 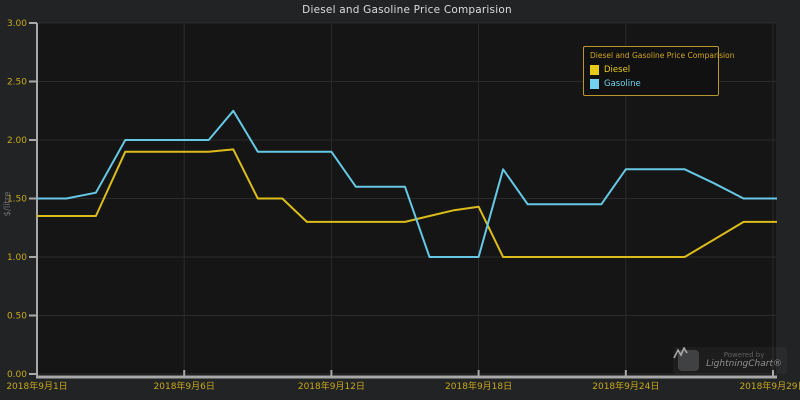 What do you see at coordinates (651, 84) in the screenshot?
I see `legend-item-gasoline: Gasoline` at bounding box center [651, 84].